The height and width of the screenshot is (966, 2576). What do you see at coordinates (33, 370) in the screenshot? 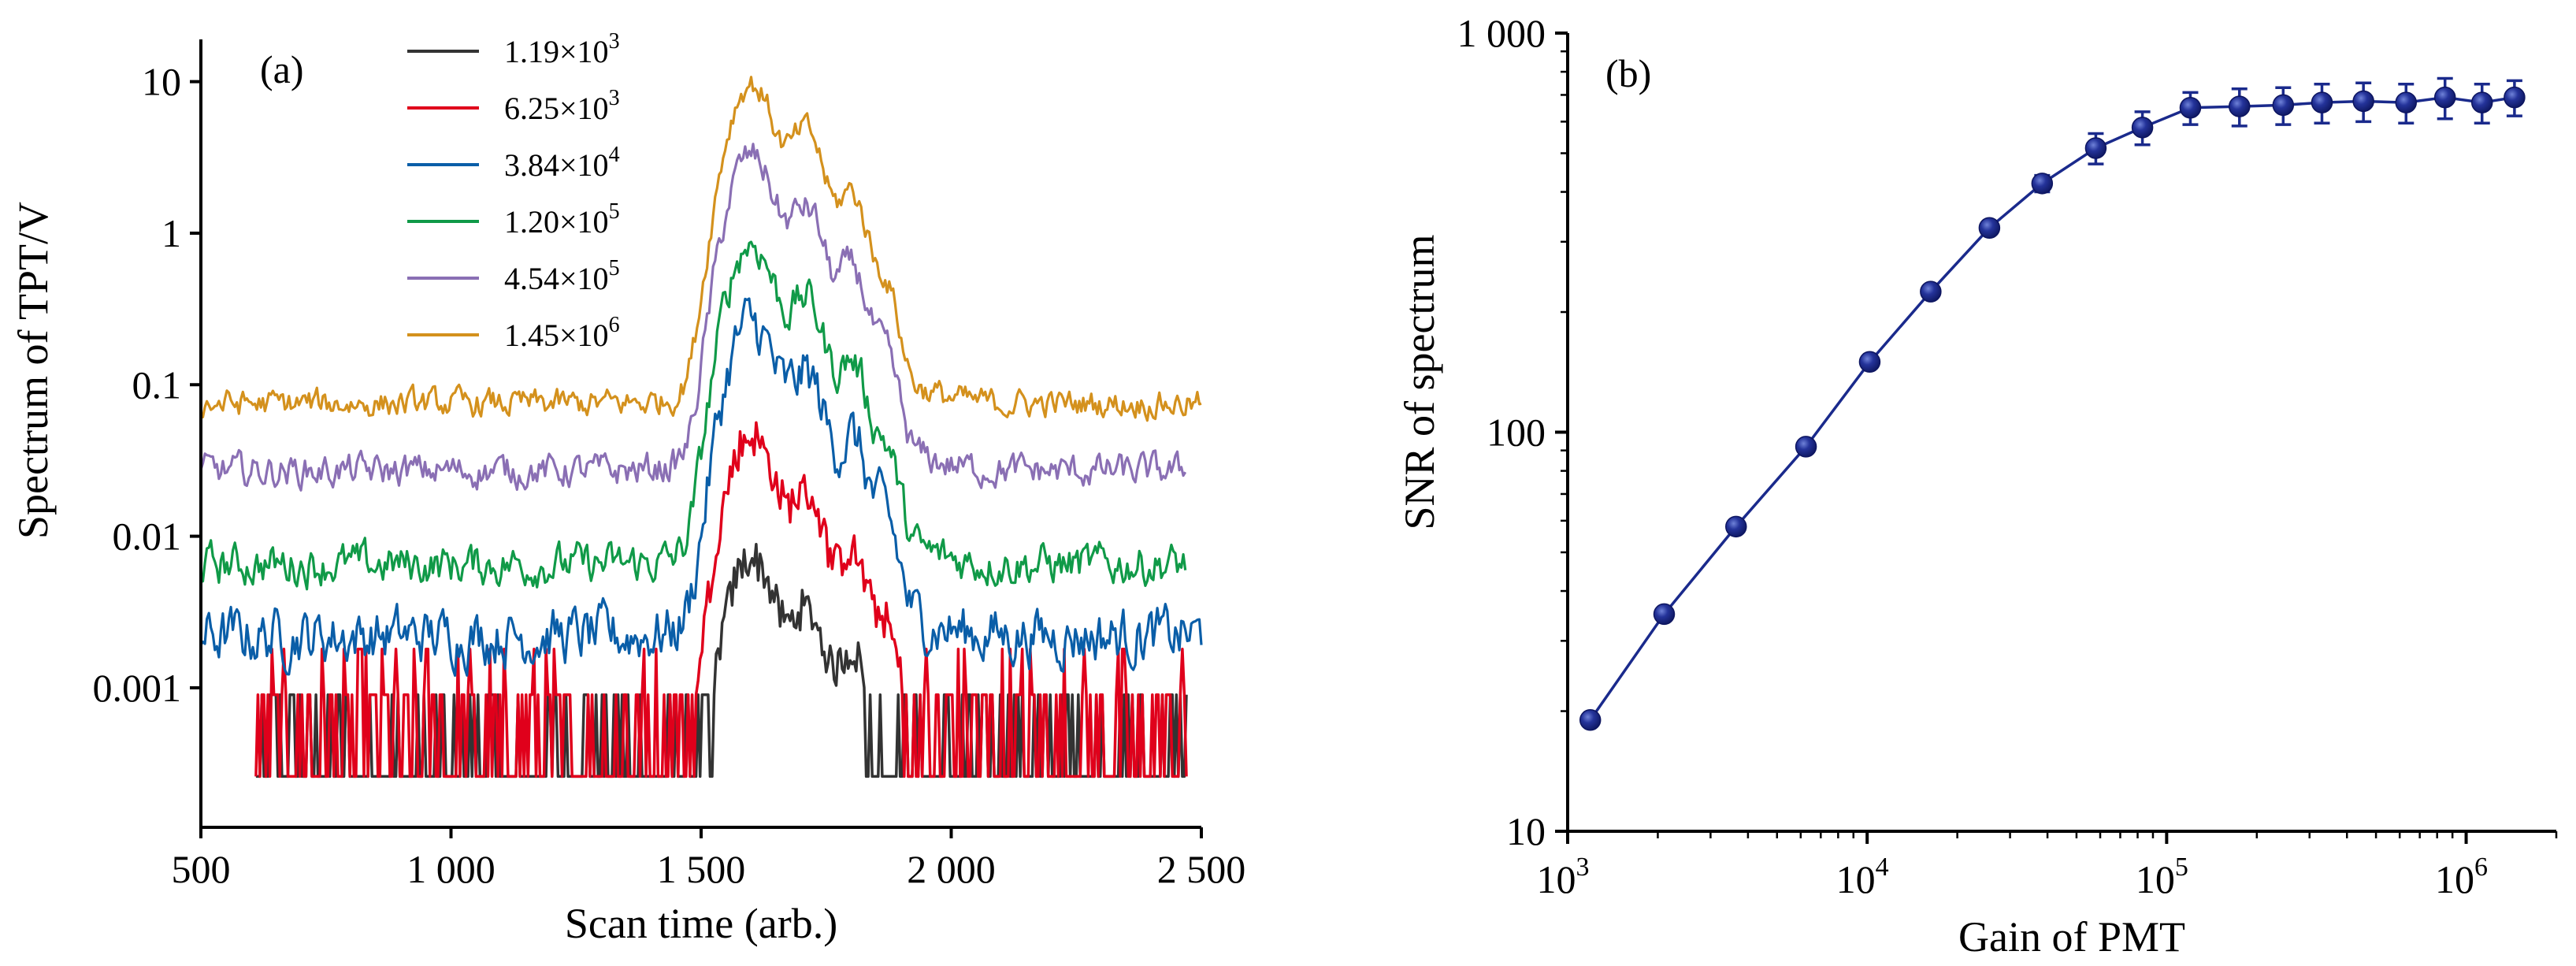
I see `panel-a-y-axis-title: Spectrum of TPT/V` at bounding box center [33, 370].